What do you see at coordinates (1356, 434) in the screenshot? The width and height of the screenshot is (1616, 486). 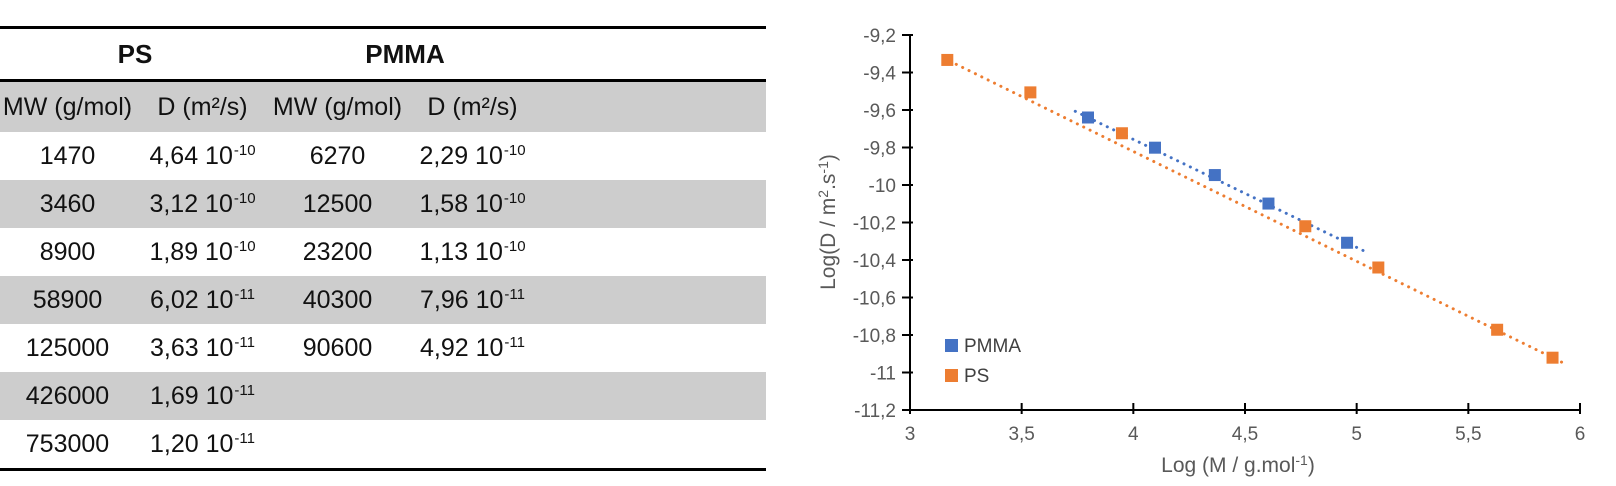 I see `x-tick-label: 5` at bounding box center [1356, 434].